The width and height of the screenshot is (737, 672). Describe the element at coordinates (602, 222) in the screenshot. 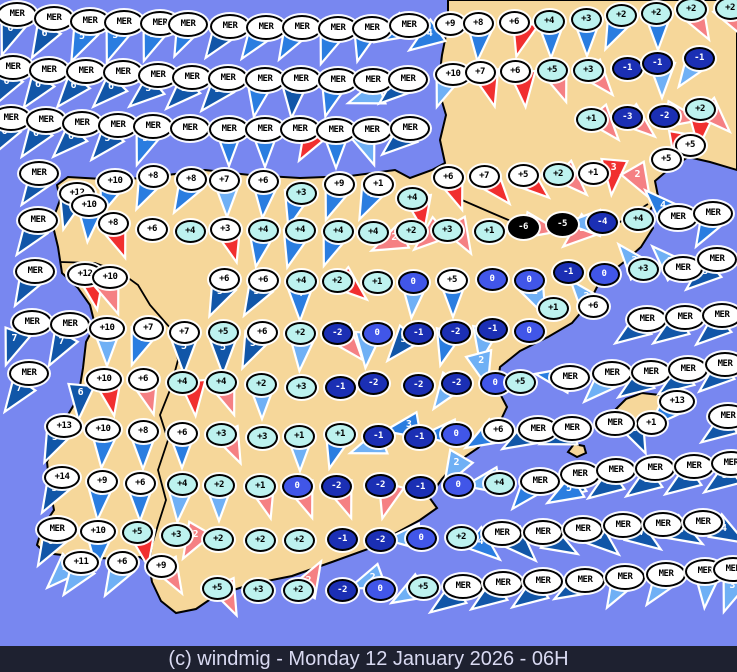

I see `temperature-ellipse: -4` at that location.